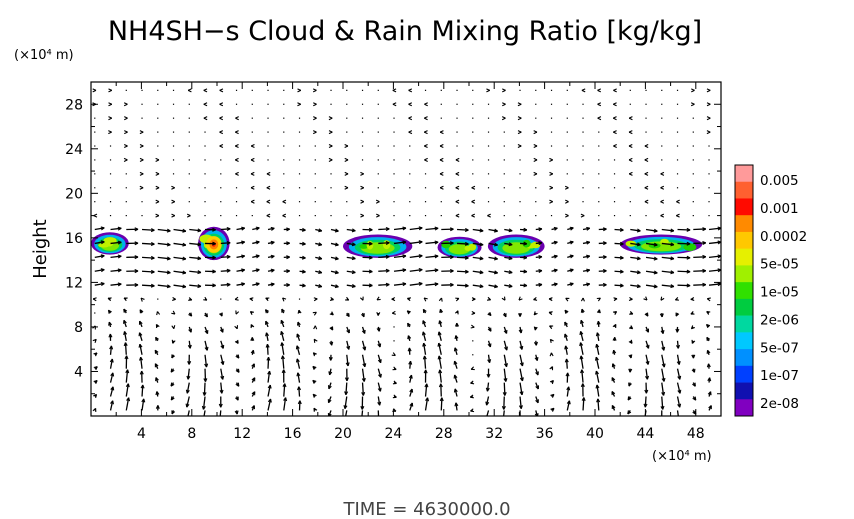  What do you see at coordinates (468, 248) in the screenshot?
I see `cloud-cell` at bounding box center [468, 248].